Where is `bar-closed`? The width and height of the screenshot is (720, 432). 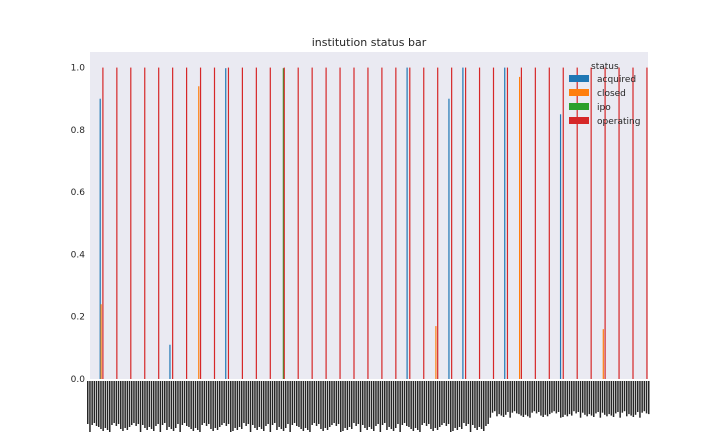 bar-closed is located at coordinates (520, 227).